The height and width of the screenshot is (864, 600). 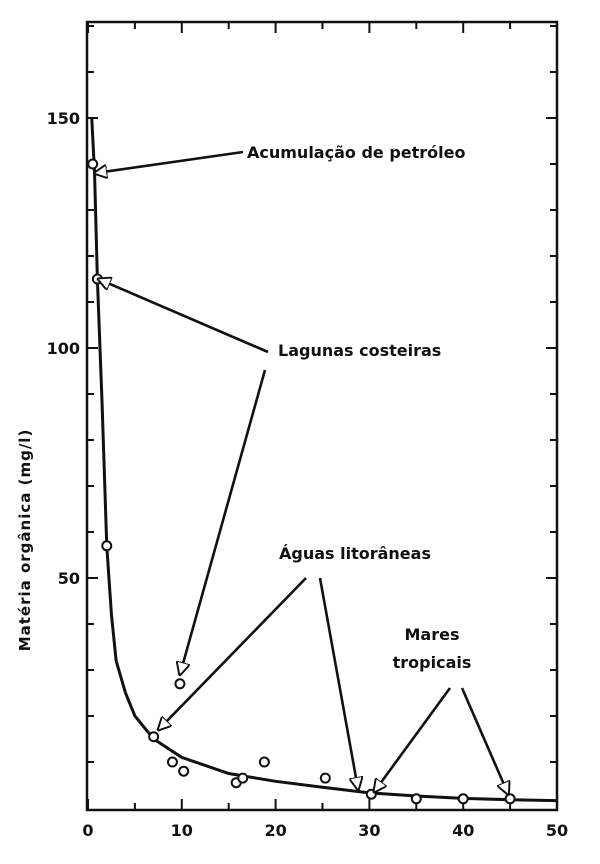 I want to click on y-tick-label: 150, so click(x=63, y=118).